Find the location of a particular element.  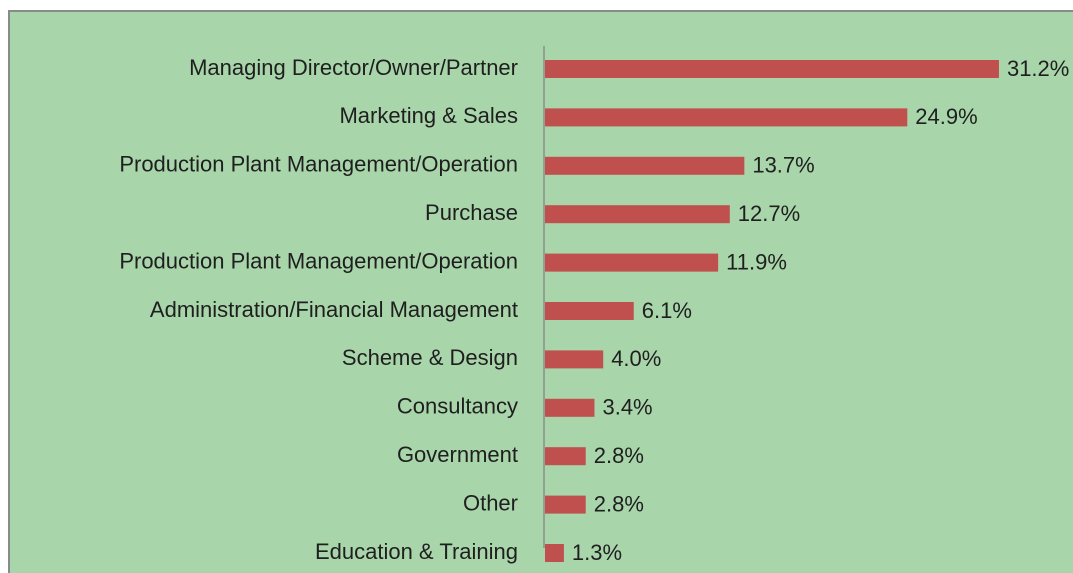

data-label: 3.4% is located at coordinates (627, 407).